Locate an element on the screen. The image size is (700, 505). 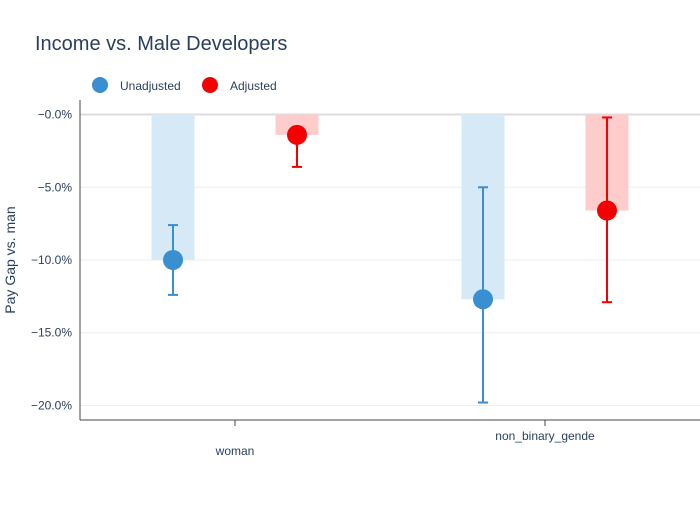
legend: Unadjusted Adjusted is located at coordinates (184, 85).